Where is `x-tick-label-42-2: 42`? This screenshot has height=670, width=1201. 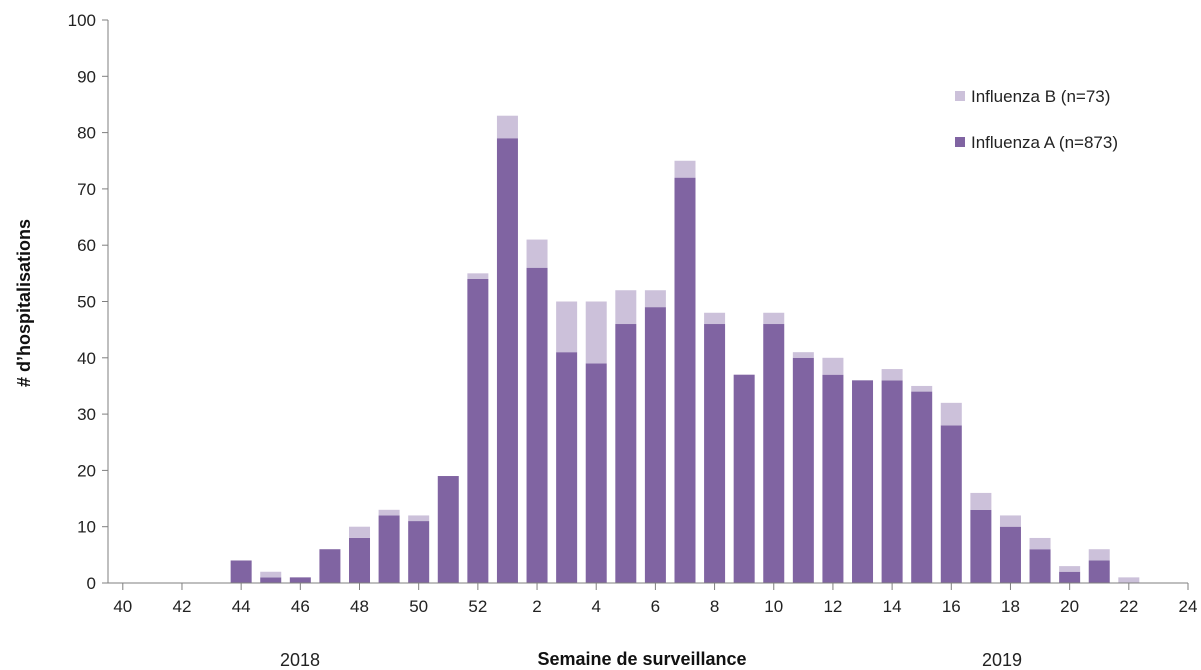
x-tick-label-42-2: 42 is located at coordinates (182, 606).